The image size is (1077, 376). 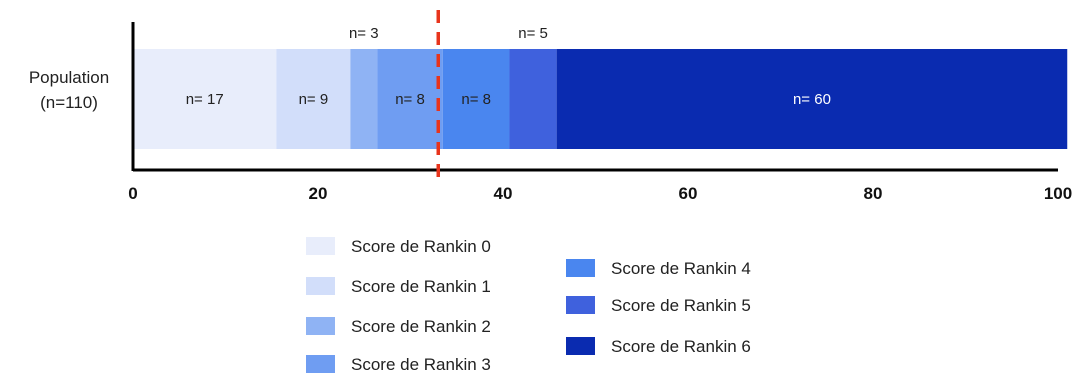 I want to click on legend-label: Score de Rankin 1, so click(x=421, y=286).